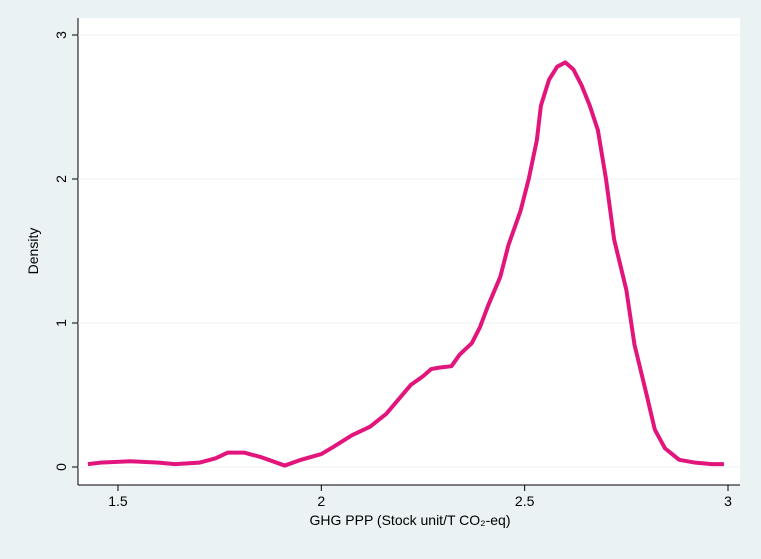 Image resolution: width=761 pixels, height=559 pixels. Describe the element at coordinates (61, 323) in the screenshot. I see `y-tick-label: 1` at that location.